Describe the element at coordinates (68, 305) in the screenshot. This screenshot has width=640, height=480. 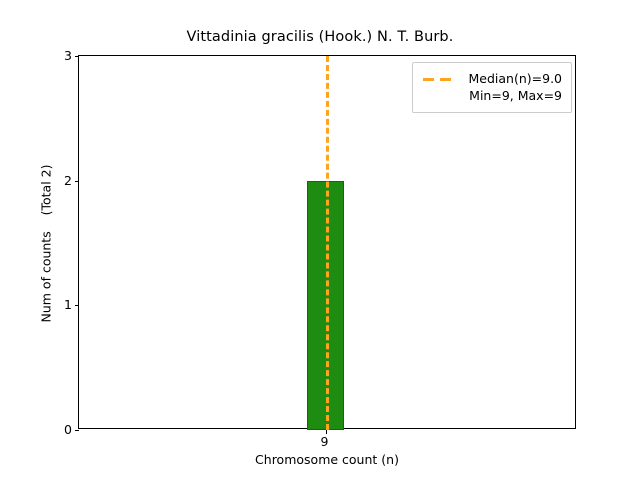
I see `ytick-label-1: 1` at that location.